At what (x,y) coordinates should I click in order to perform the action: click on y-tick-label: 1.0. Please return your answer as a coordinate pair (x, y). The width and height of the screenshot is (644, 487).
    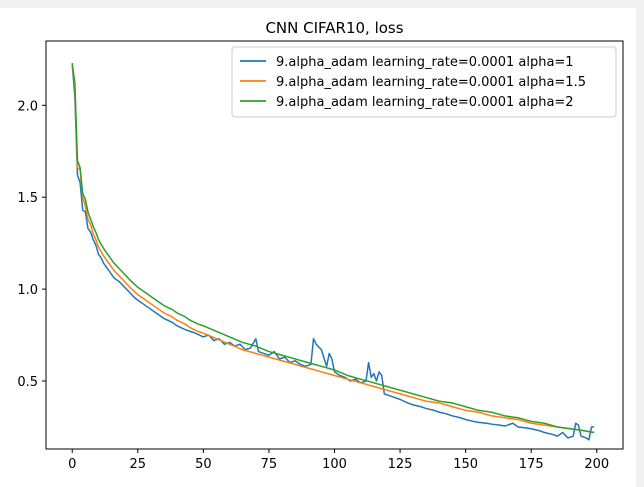
    Looking at the image, I should click on (27, 290).